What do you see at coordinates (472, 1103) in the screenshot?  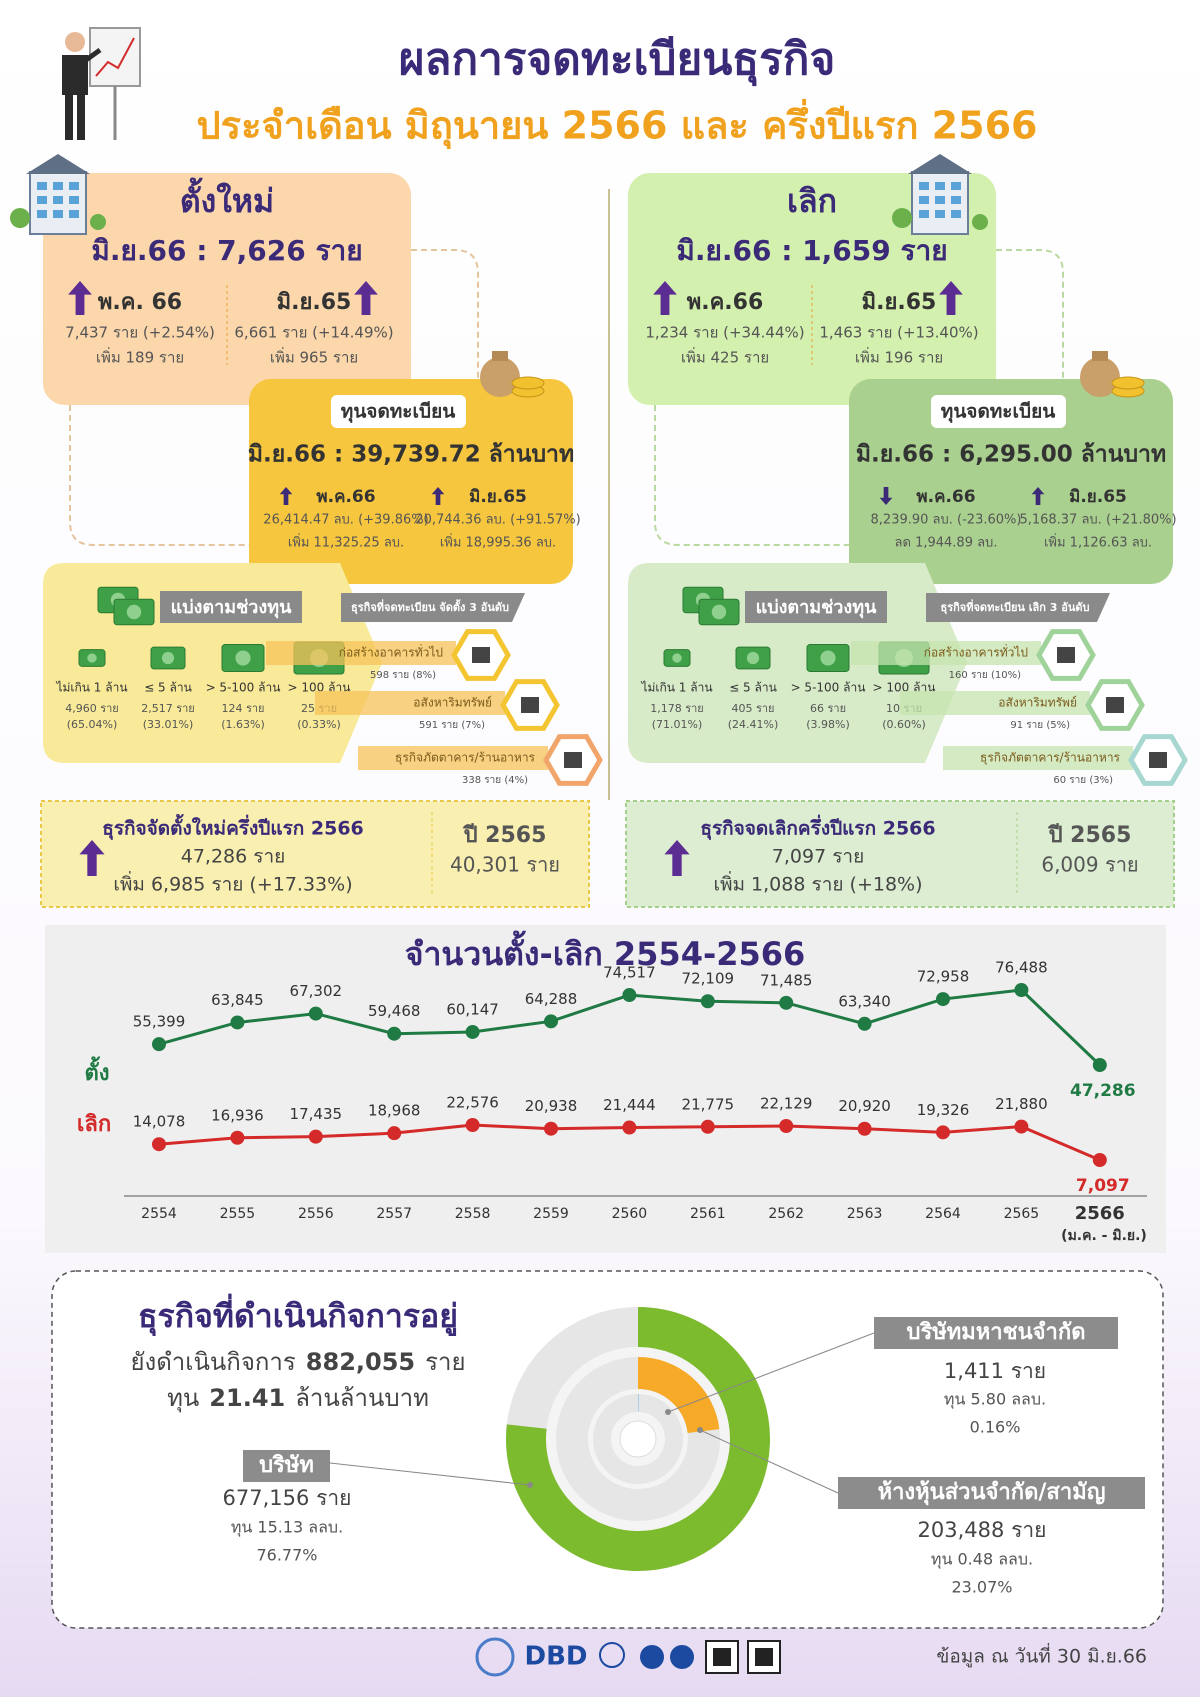 I see `data-label: 22,576` at bounding box center [472, 1103].